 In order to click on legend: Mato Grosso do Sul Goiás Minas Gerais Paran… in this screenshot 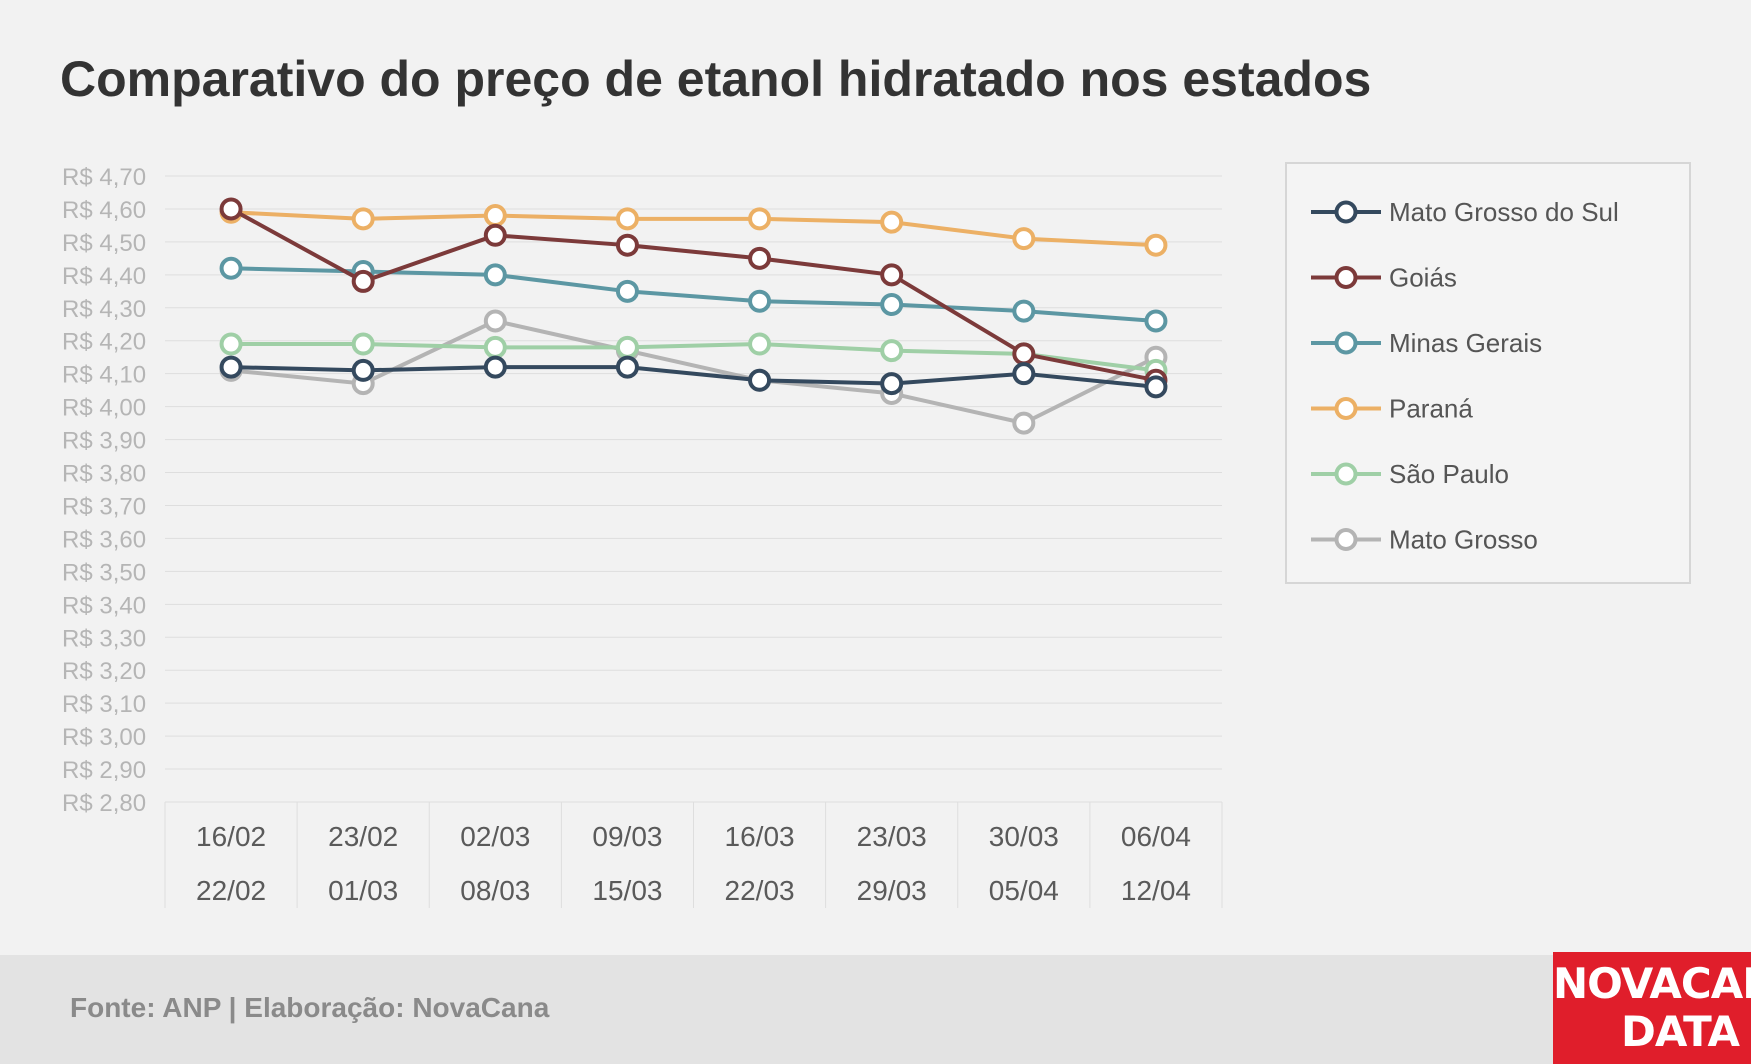, I will do `click(1488, 373)`.